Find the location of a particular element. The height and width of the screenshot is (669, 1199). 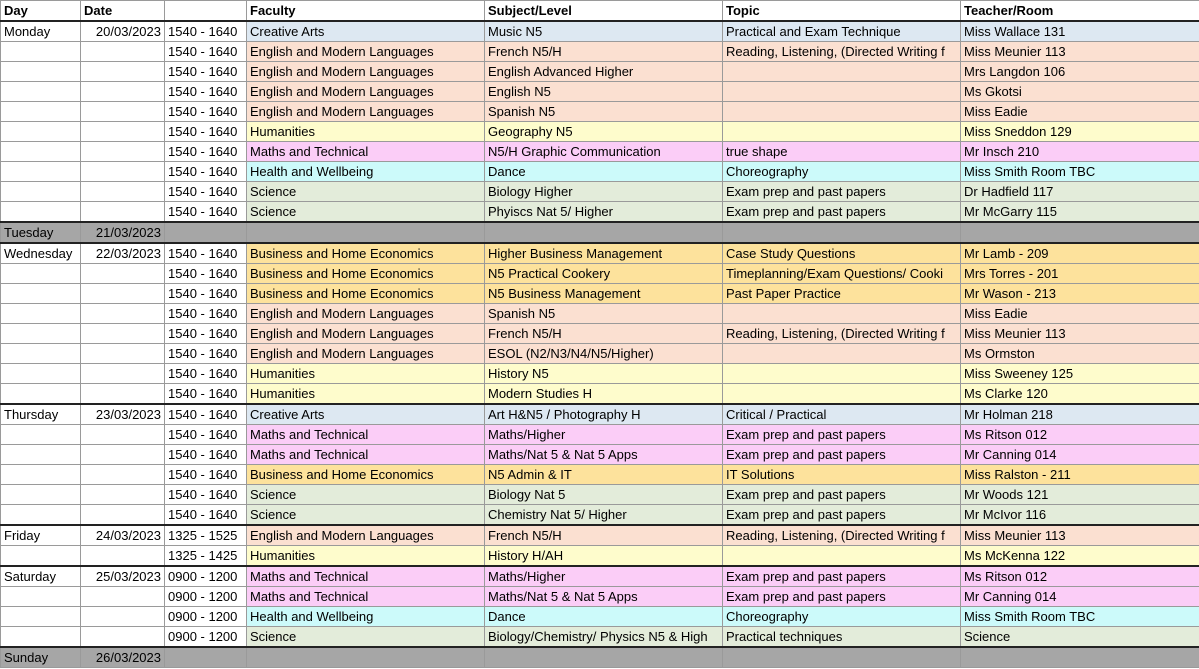

subject-cell: English N5 is located at coordinates (603, 91).